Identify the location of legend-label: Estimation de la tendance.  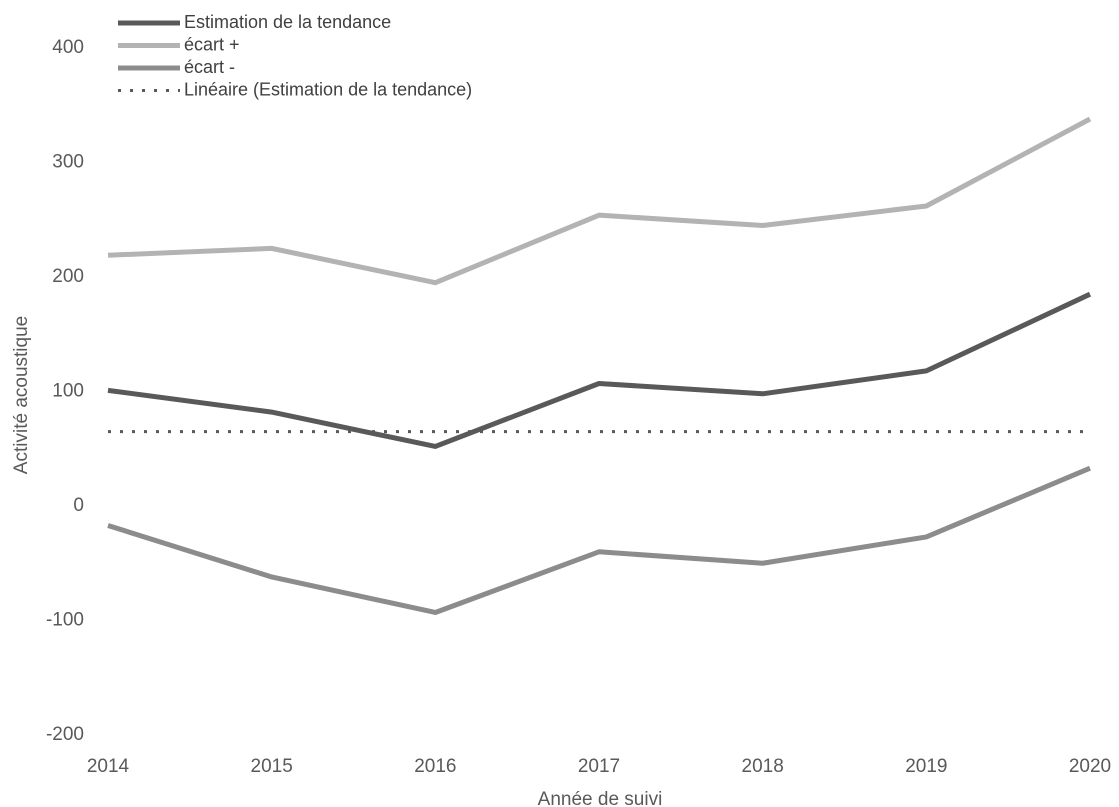
(287, 22).